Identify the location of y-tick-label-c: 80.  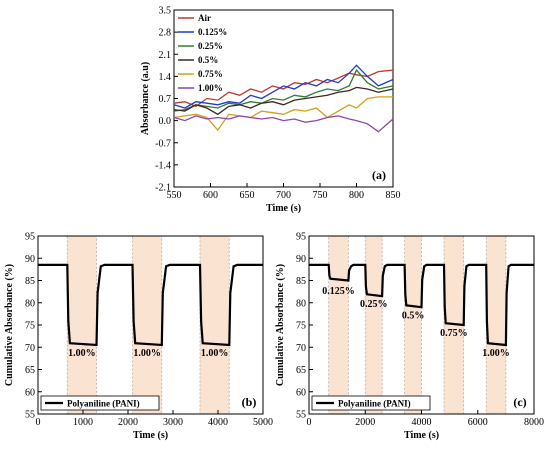
(301, 303).